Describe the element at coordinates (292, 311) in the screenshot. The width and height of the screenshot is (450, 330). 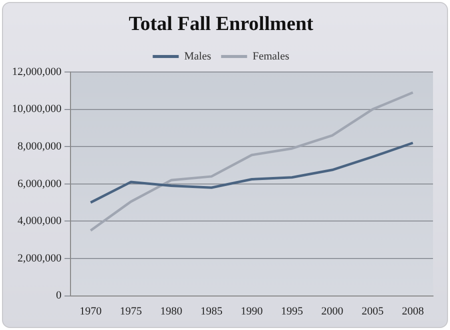
I see `x-tick-label: 1995` at that location.